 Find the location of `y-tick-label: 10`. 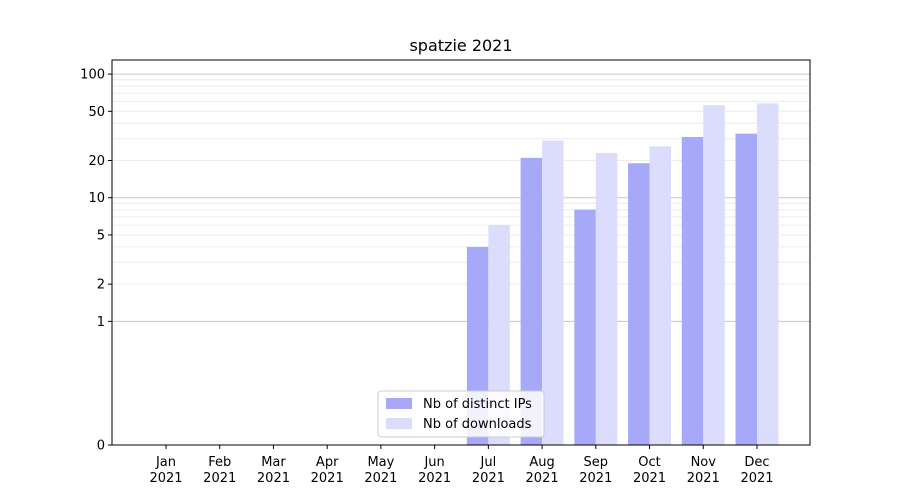

y-tick-label: 10 is located at coordinates (96, 198).